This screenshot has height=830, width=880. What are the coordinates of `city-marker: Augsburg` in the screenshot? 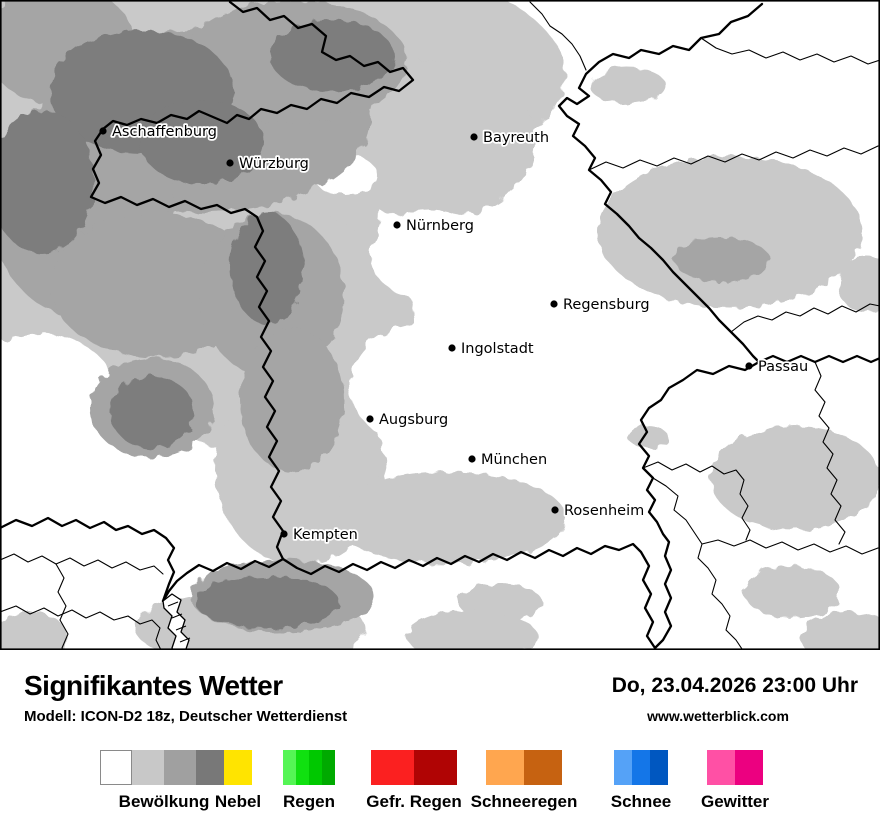 It's located at (408, 420).